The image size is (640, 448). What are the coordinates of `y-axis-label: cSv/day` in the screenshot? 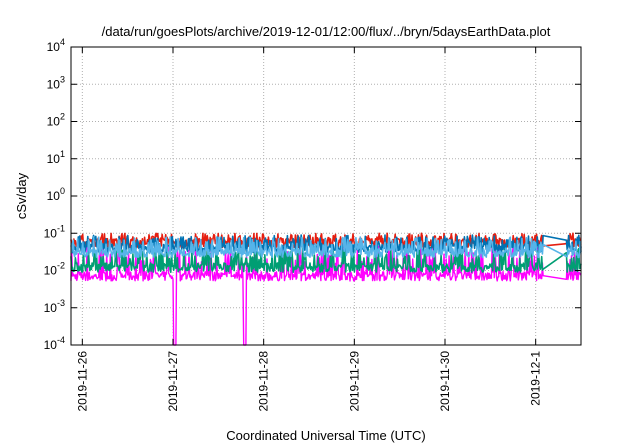 It's located at (21, 195).